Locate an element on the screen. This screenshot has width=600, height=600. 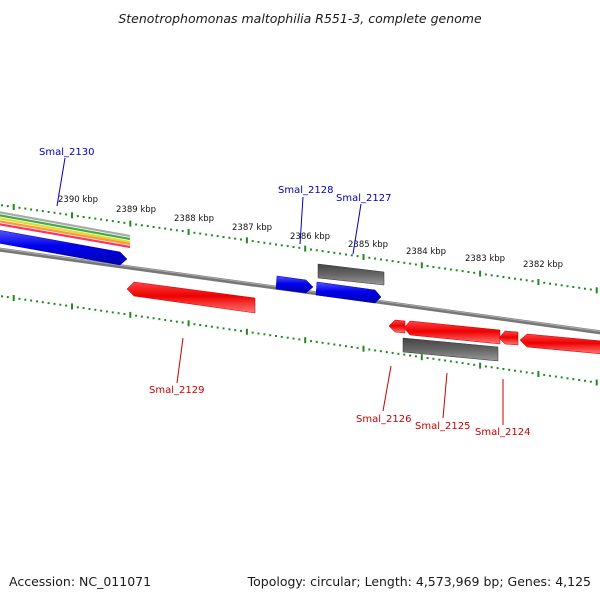
gene-label-smal-2126: Smal_2126 is located at coordinates (383, 419).